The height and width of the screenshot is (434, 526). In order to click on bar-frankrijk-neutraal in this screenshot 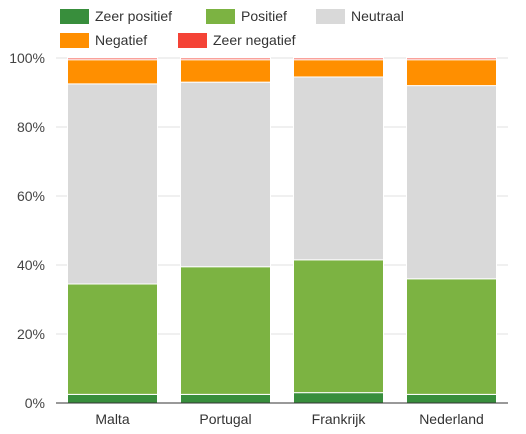, I will do `click(338, 168)`.